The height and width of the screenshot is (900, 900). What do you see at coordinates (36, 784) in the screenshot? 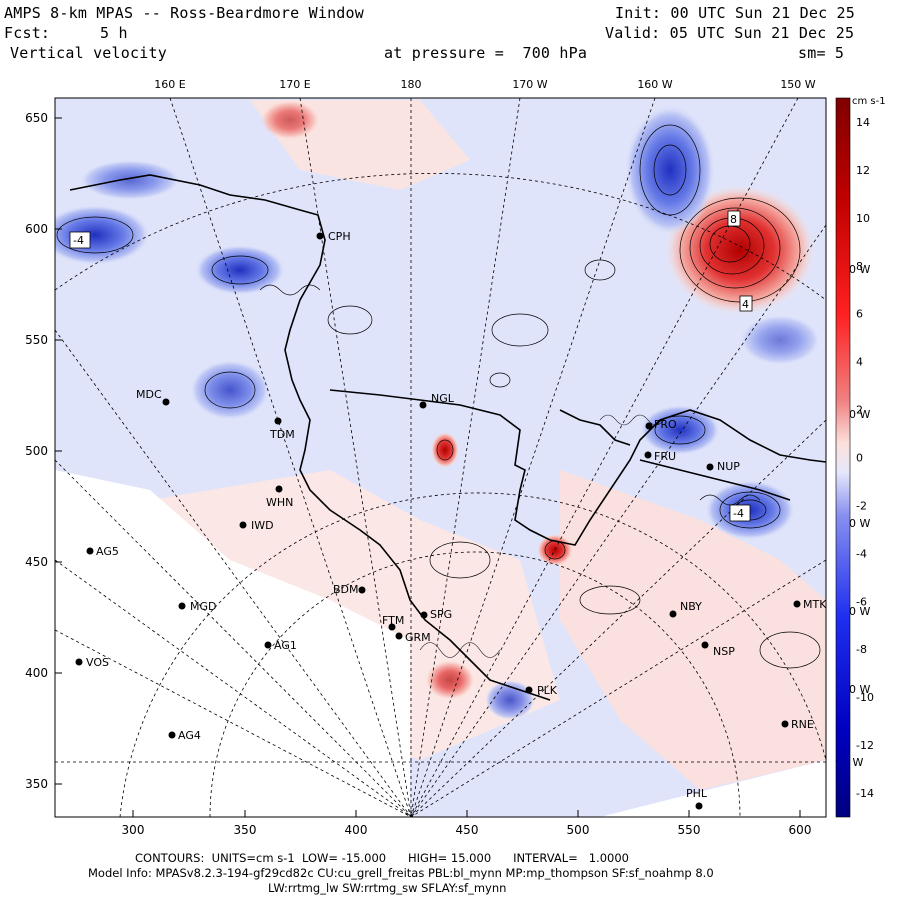
I see `y-tick-350: 350` at bounding box center [36, 784].